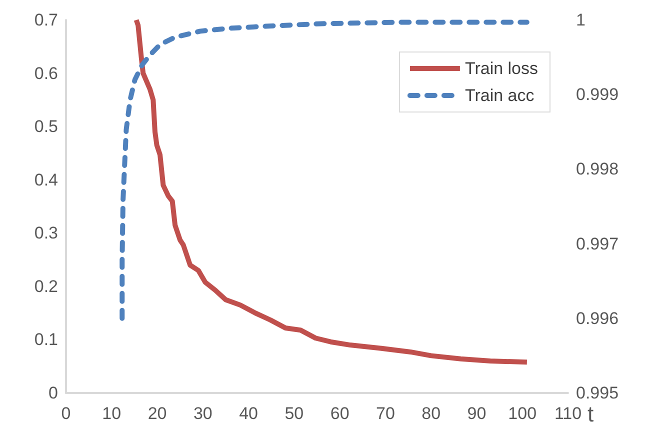 The image size is (646, 435). What do you see at coordinates (568, 413) in the screenshot?
I see `x-tick-label: 110` at bounding box center [568, 413].